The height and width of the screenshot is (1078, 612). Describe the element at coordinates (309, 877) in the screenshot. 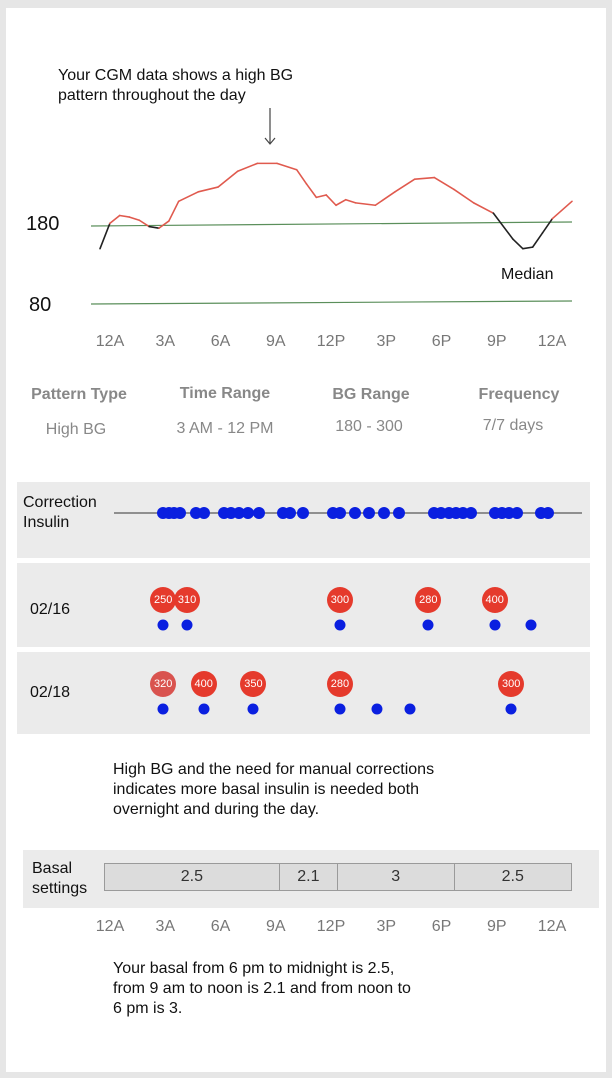

I see `basal-segment: 2.1` at that location.